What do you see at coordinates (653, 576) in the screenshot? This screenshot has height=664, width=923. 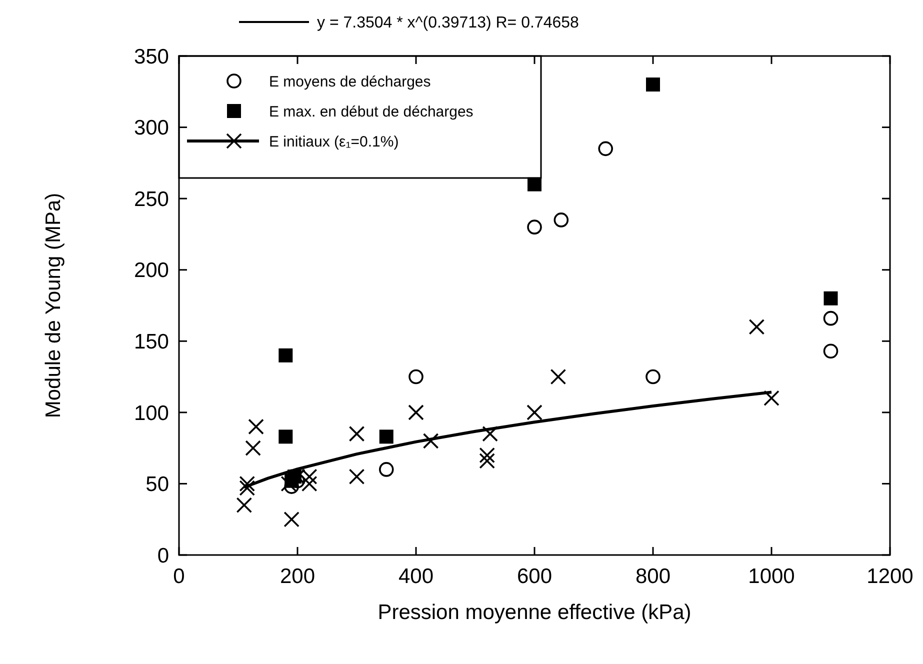 I see `x-tick-label: 800` at bounding box center [653, 576].